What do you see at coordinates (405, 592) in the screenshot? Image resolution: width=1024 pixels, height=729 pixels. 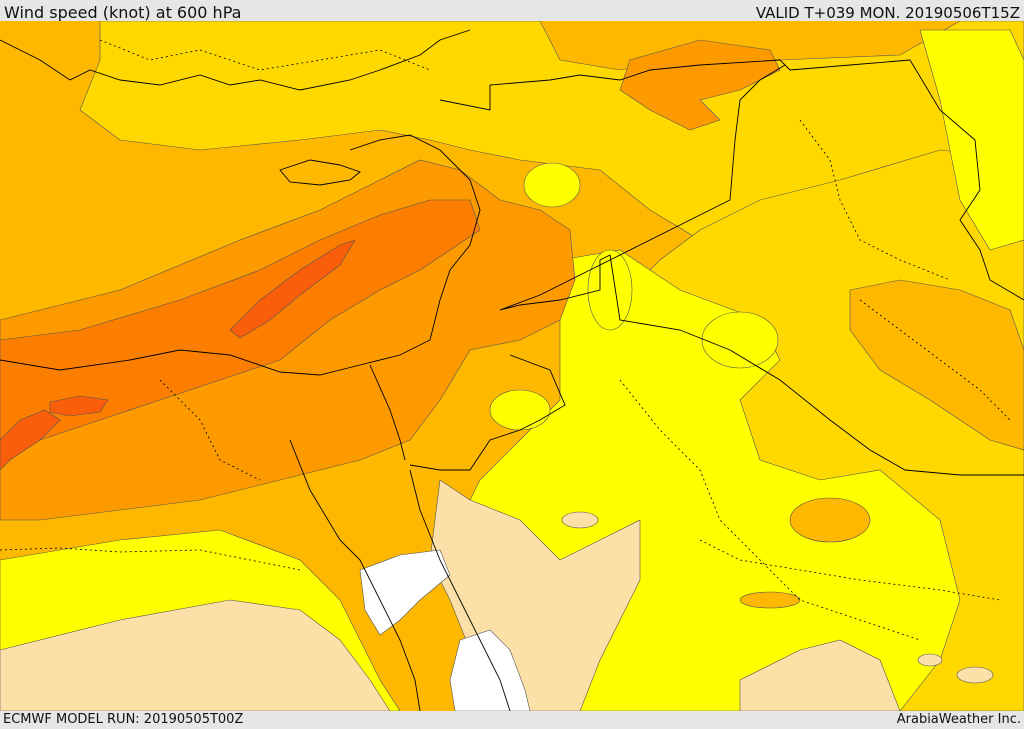 I see `field-calm-north` at bounding box center [405, 592].